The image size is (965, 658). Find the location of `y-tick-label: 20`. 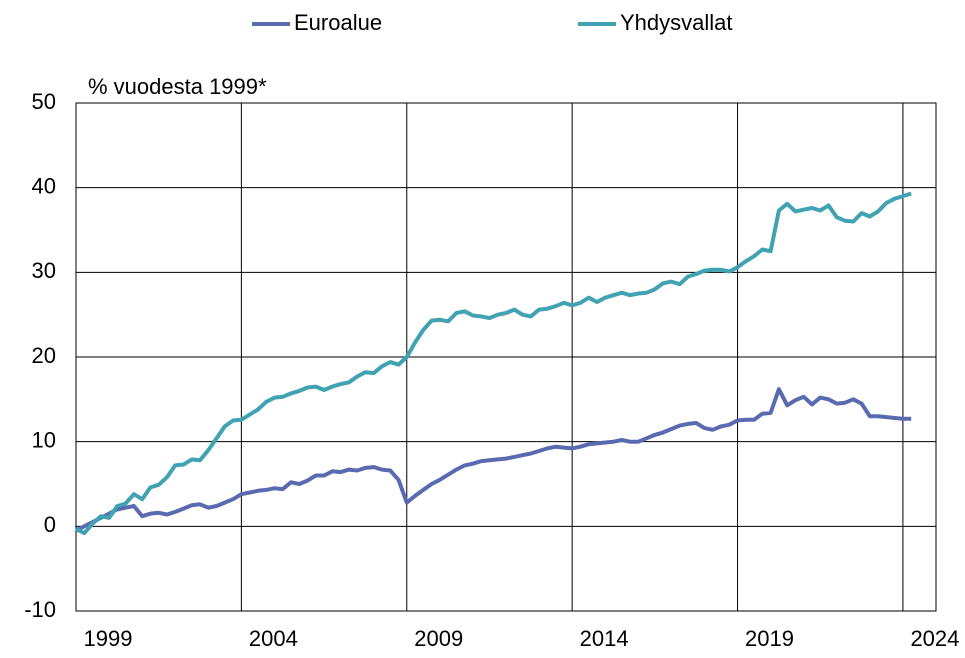

y-tick-label: 20 is located at coordinates (44, 355).